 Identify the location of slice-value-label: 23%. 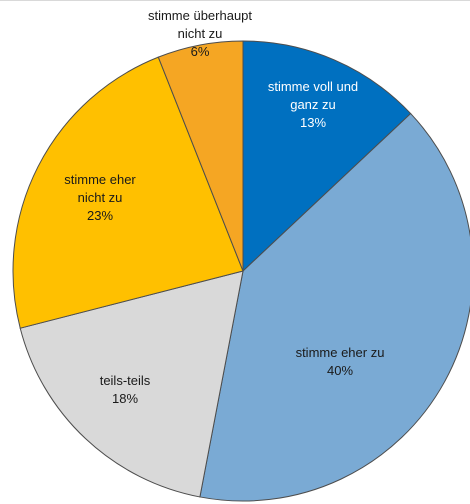
(100, 215).